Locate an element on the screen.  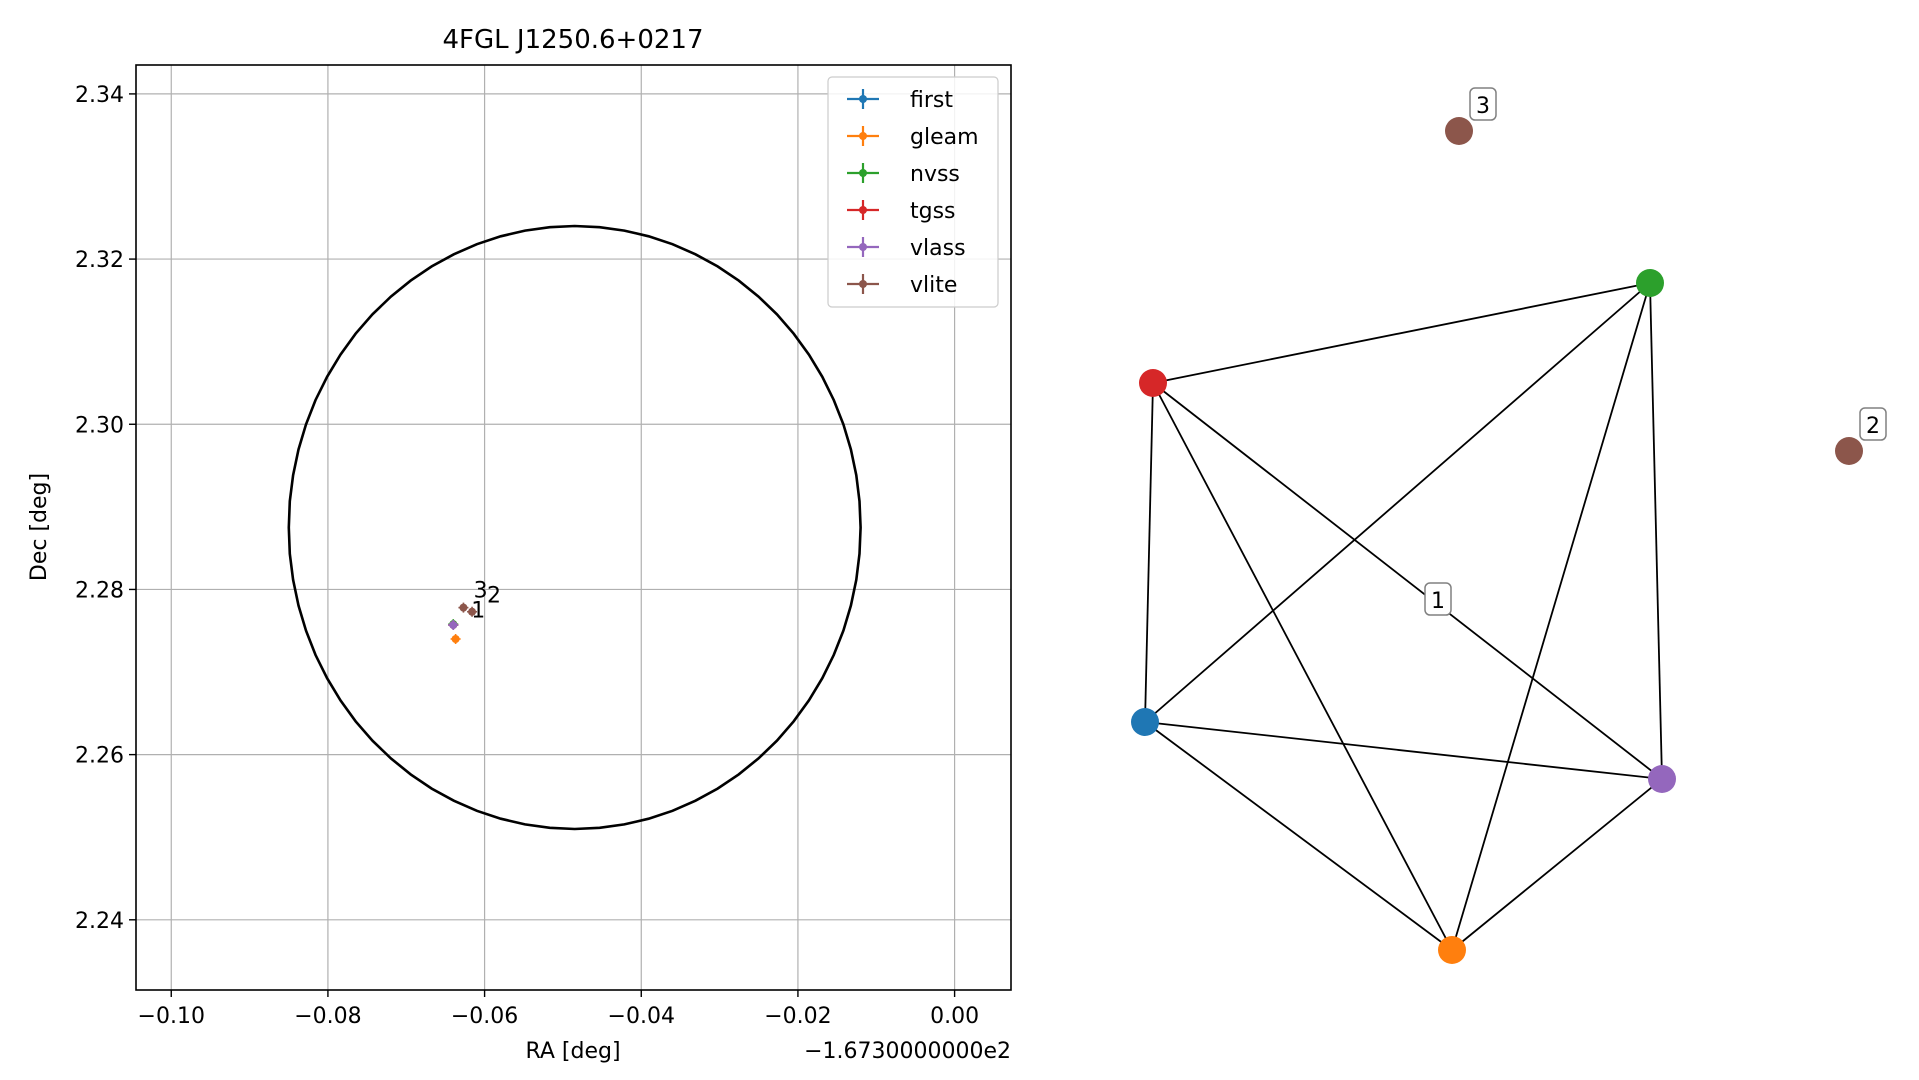
x-axis-label: RA [deg] is located at coordinates (572, 1051).